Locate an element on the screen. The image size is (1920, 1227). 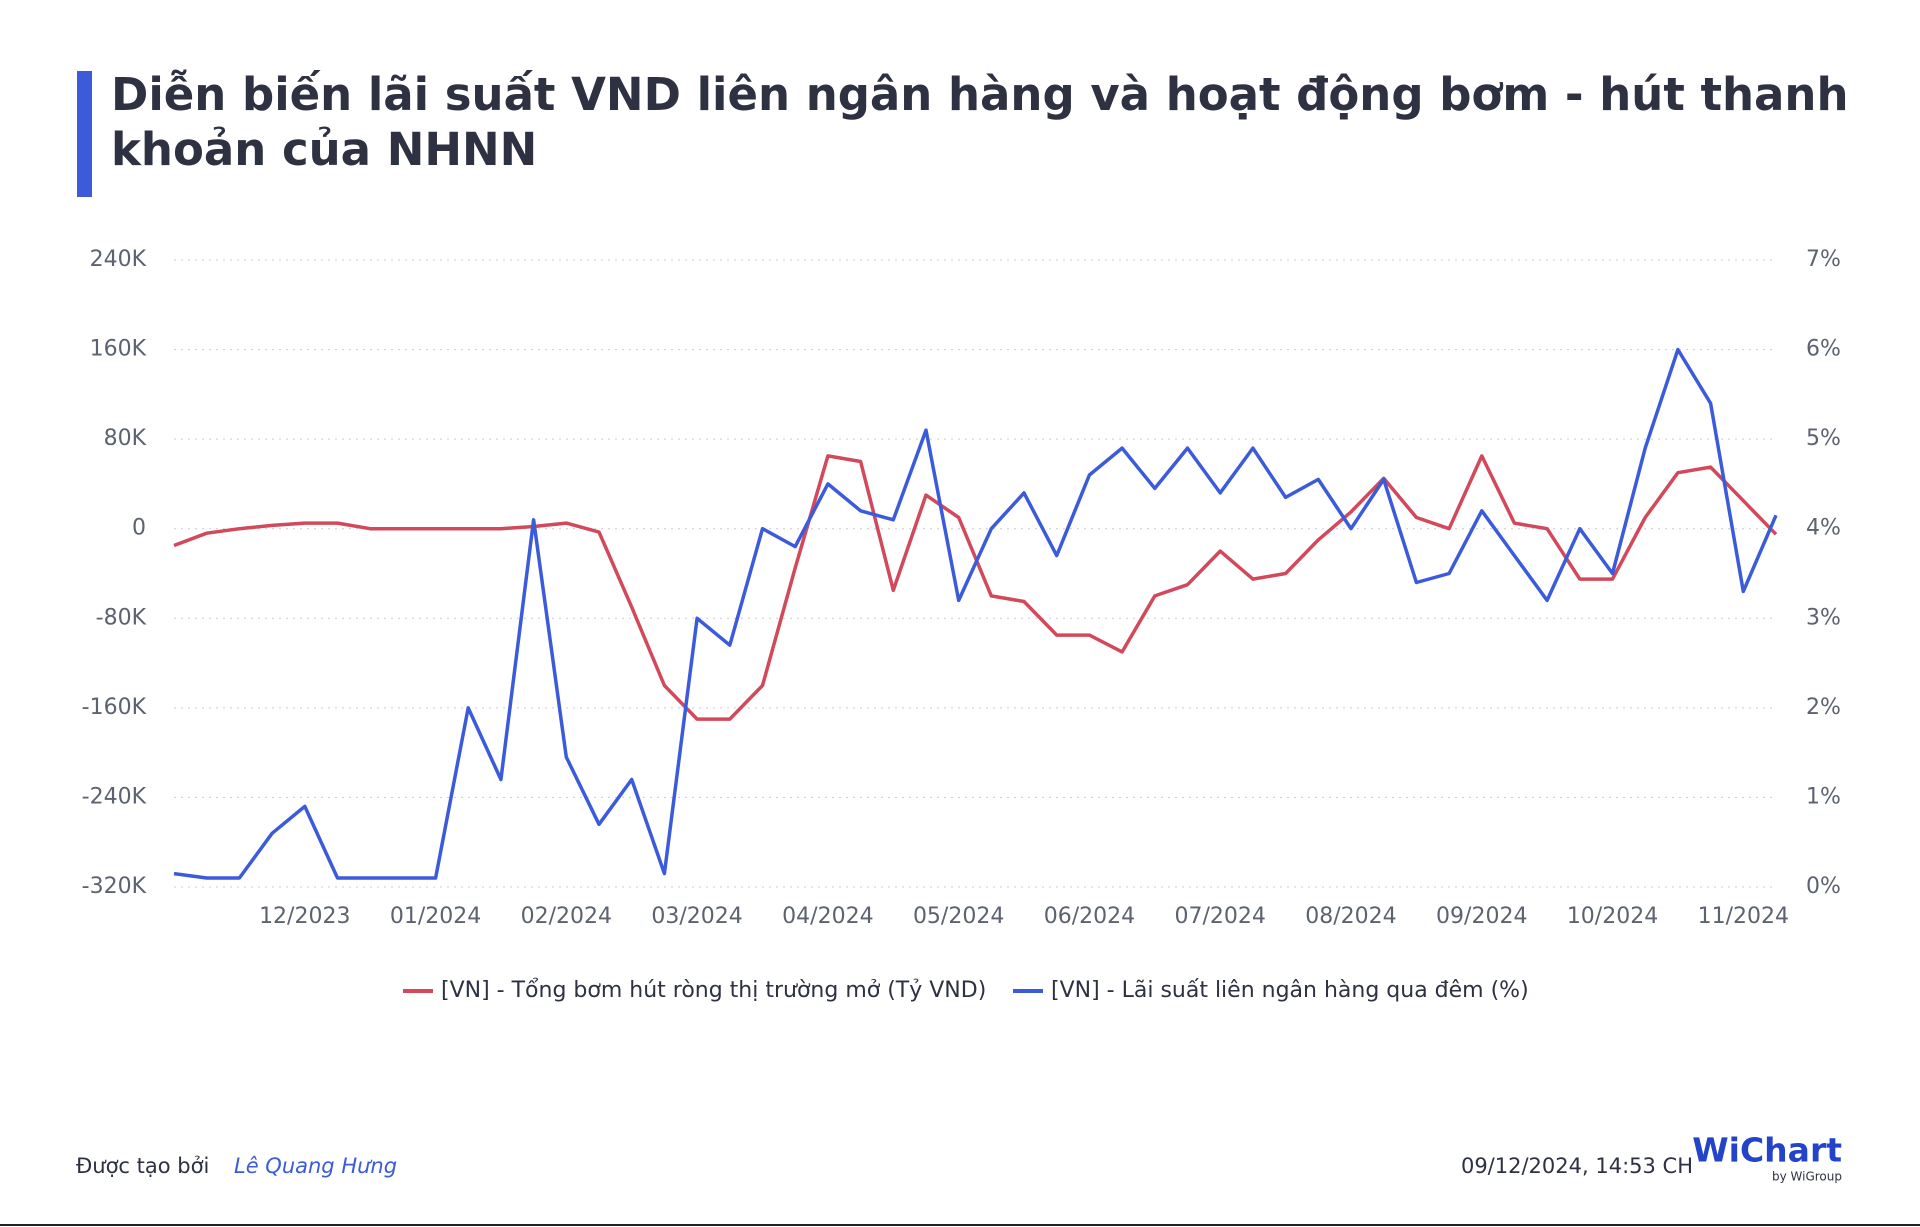
x-tick-label: 06/2024 is located at coordinates (1089, 916).